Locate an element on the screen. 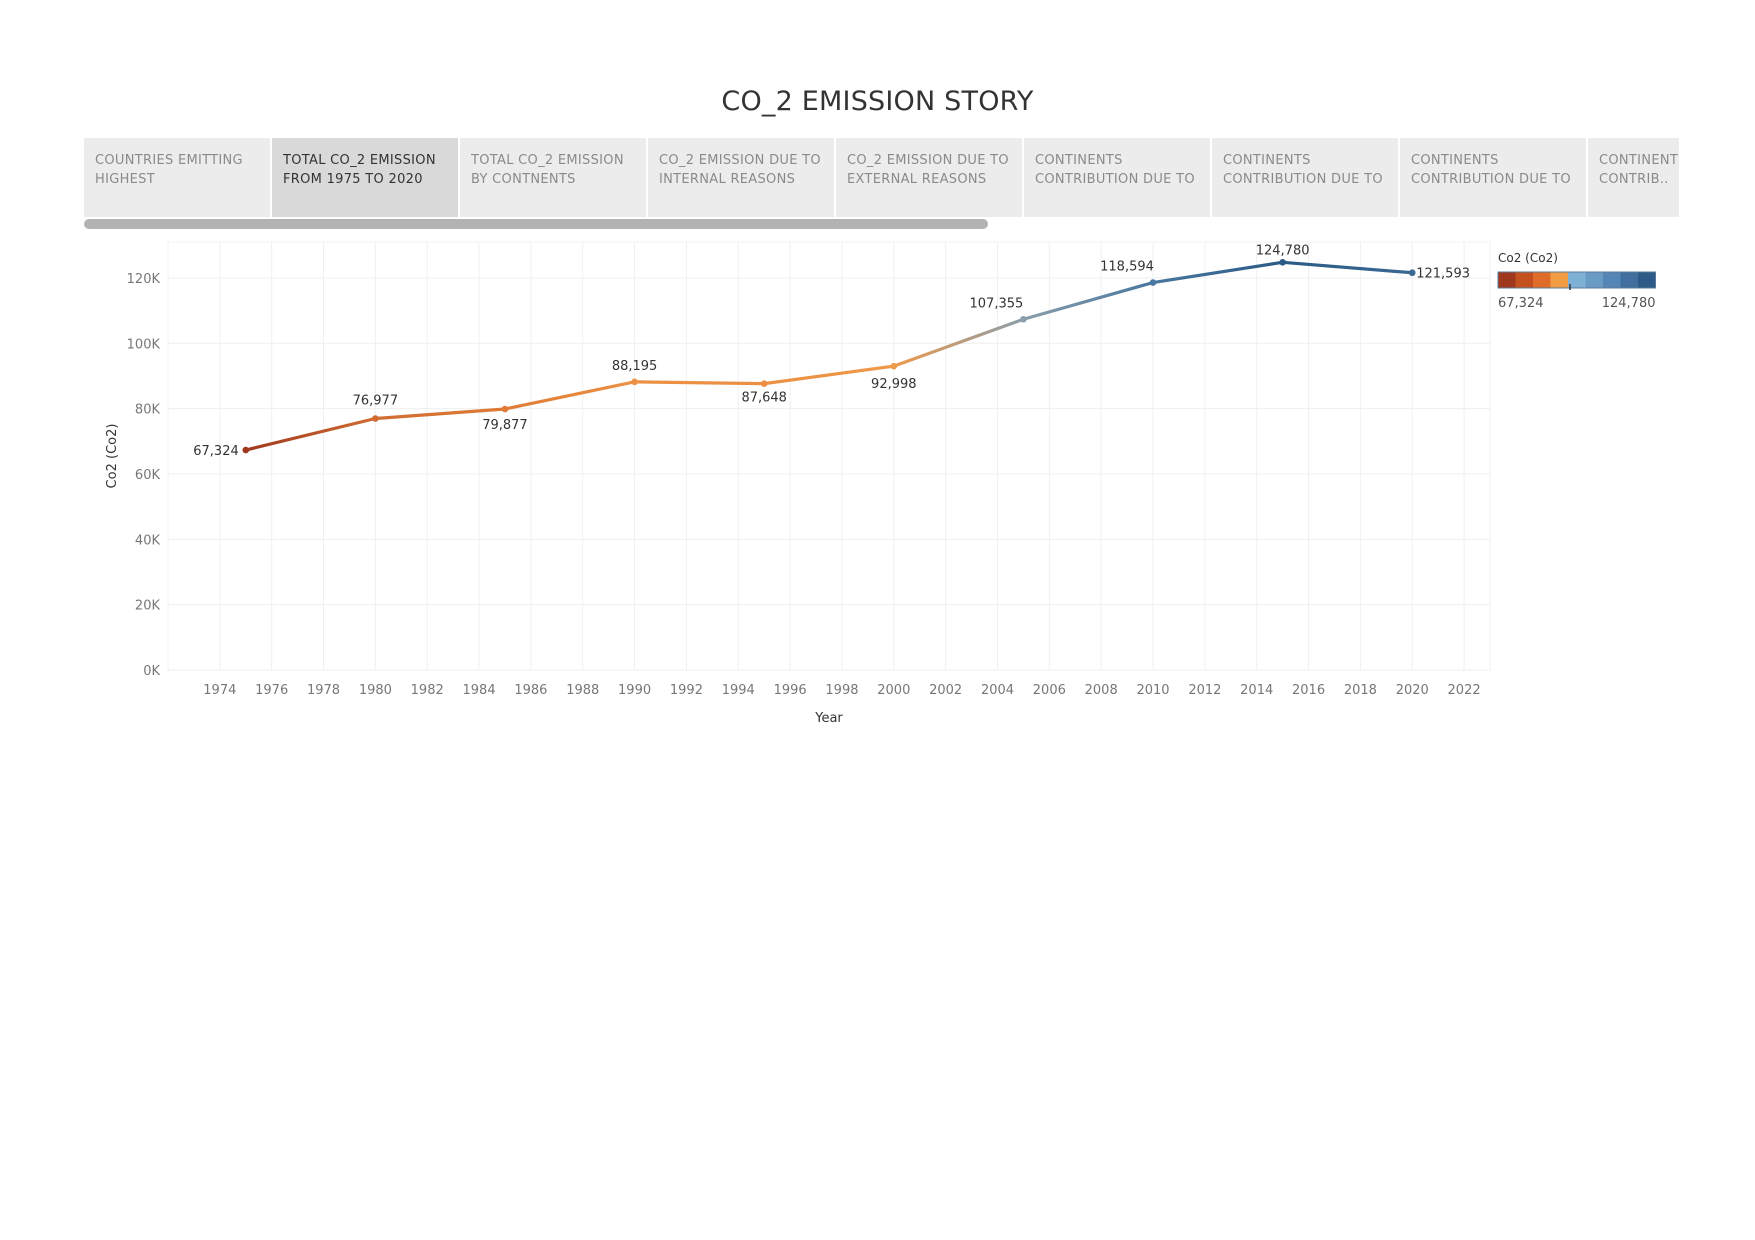 This screenshot has height=1240, width=1755. x-tick-label: 1990 is located at coordinates (634, 690).